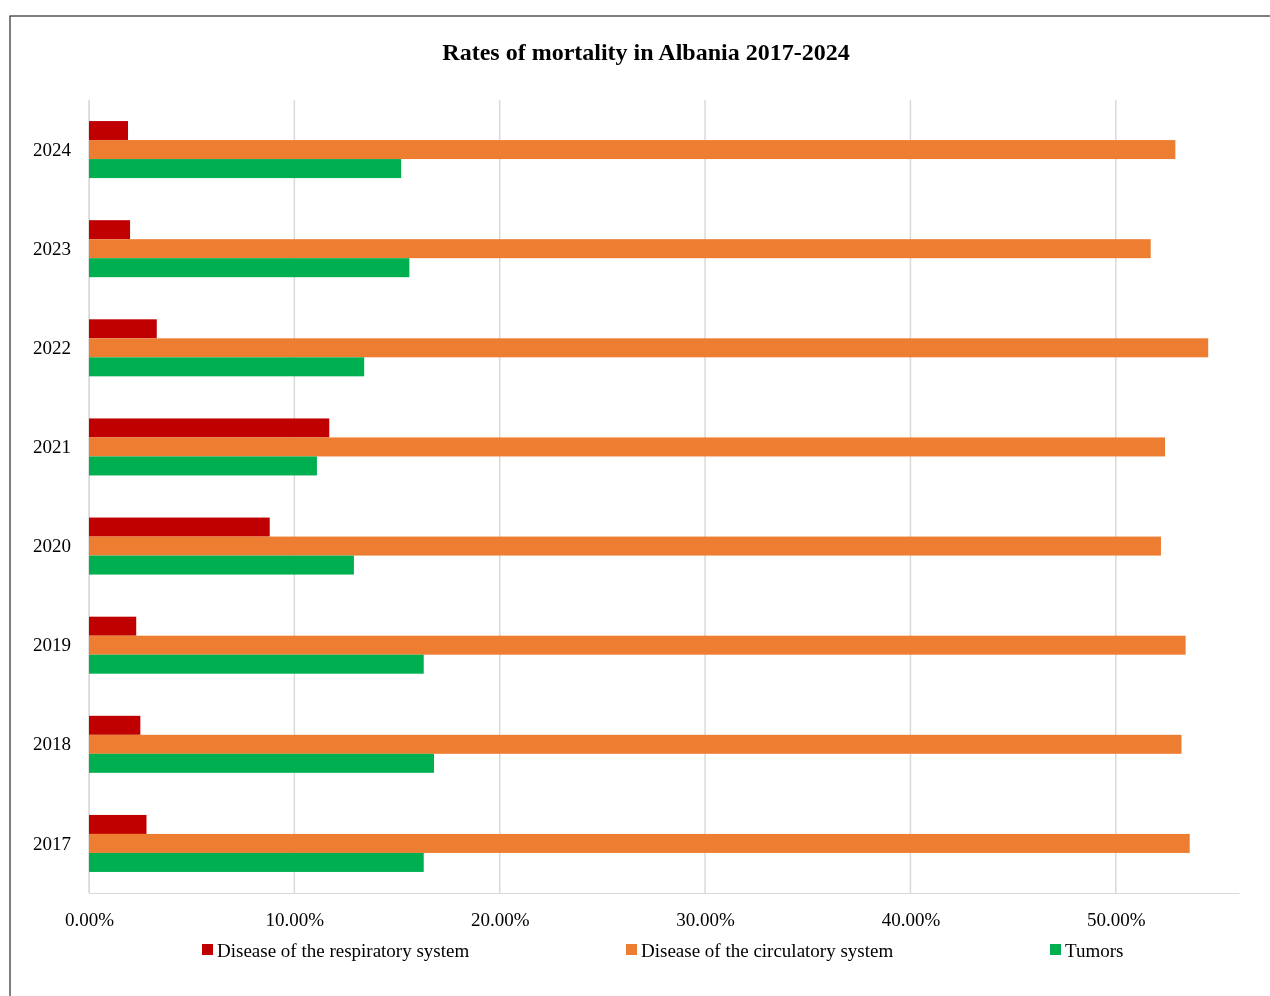 The image size is (1270, 996). I want to click on x-tick-label: 0.00%, so click(89, 920).